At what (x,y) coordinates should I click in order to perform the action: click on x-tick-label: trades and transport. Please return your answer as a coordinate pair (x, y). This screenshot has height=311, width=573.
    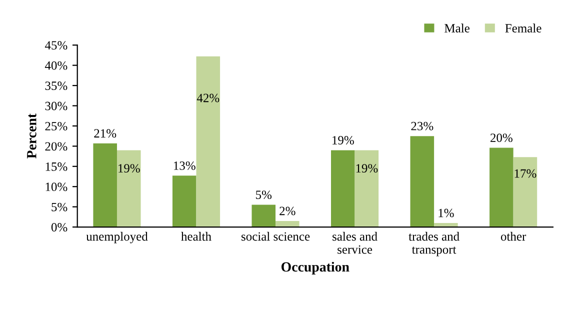
    Looking at the image, I should click on (434, 244).